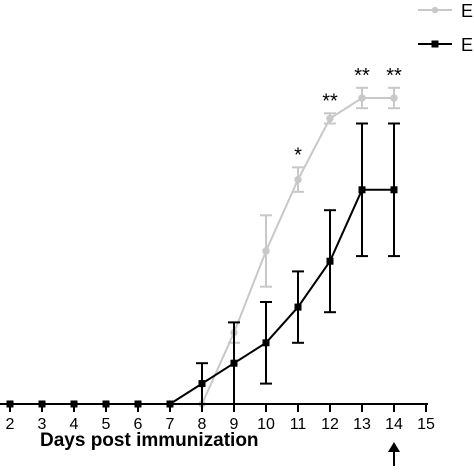 The height and width of the screenshot is (474, 474). I want to click on x-tick-label: 2, so click(10, 424).